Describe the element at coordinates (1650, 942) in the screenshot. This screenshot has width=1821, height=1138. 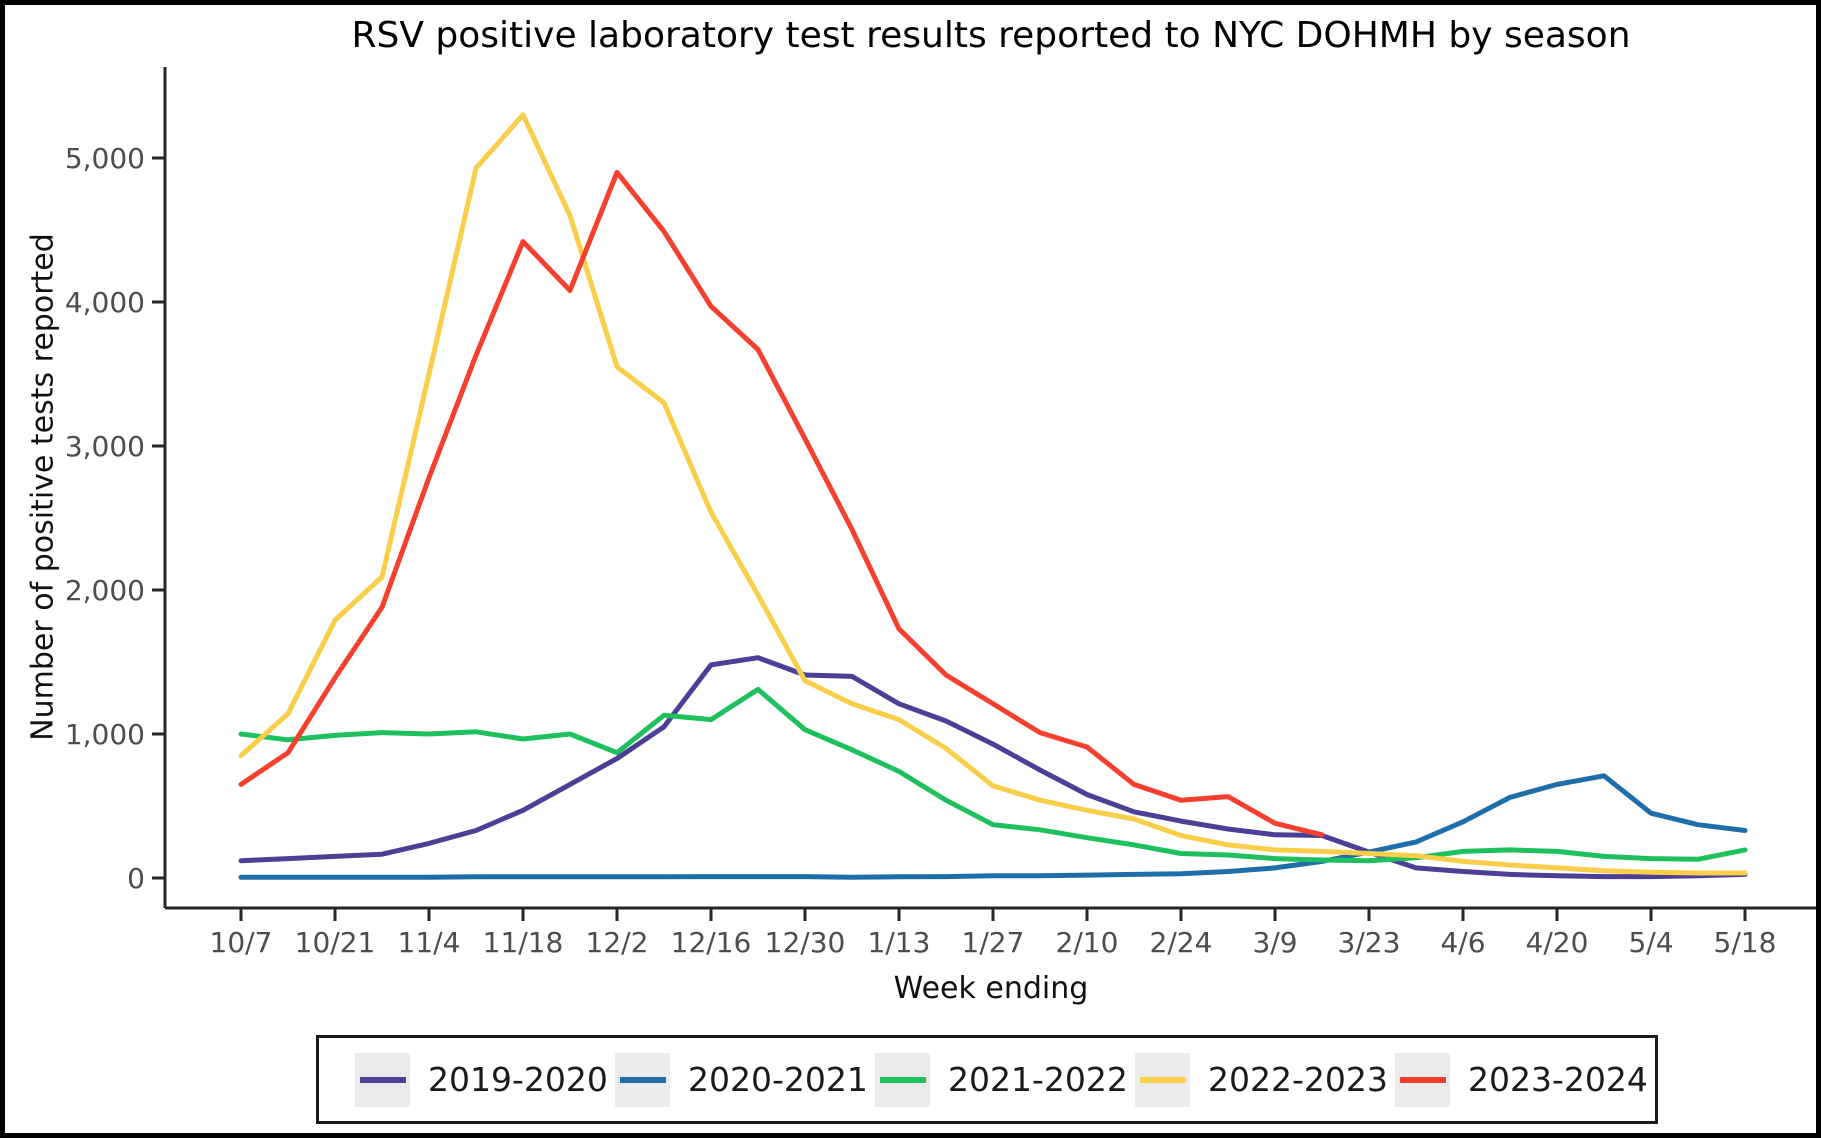
I see `x-tick-label: 5/4` at that location.